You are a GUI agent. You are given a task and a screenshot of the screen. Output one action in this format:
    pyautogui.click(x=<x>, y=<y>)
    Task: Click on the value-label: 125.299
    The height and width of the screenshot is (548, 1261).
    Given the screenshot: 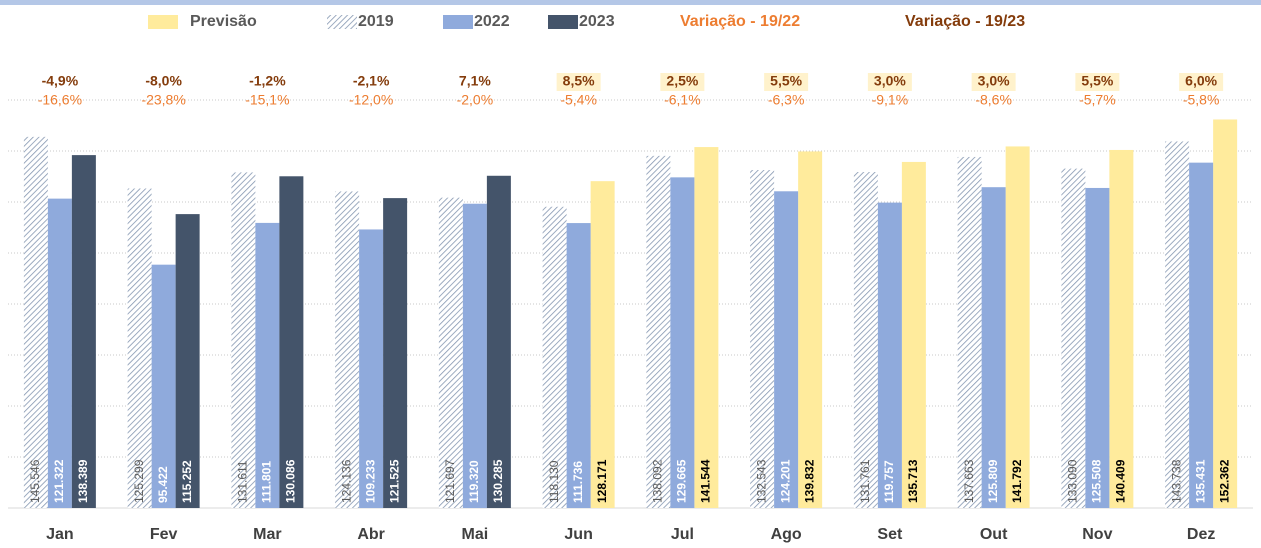 What is the action you would take?
    pyautogui.click(x=139, y=481)
    